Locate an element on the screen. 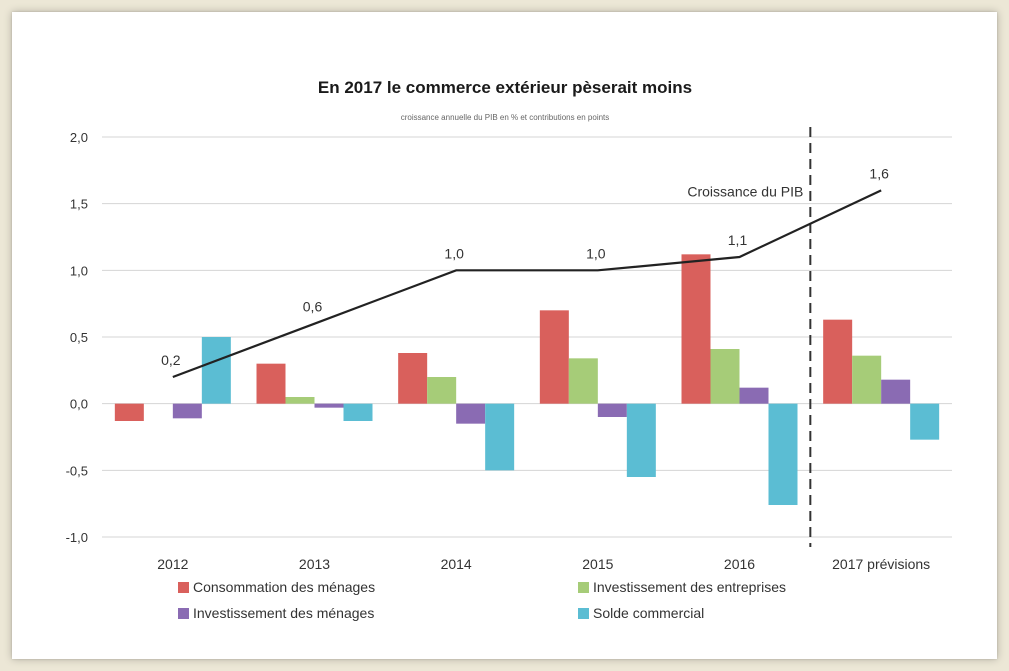 This screenshot has height=671, width=1009. x-tick-label: 2012 is located at coordinates (172, 564).